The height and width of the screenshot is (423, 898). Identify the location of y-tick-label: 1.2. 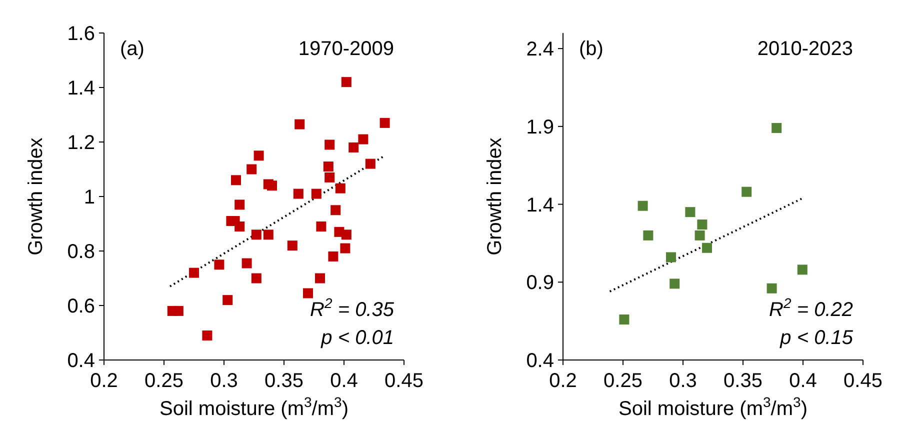
(81, 143).